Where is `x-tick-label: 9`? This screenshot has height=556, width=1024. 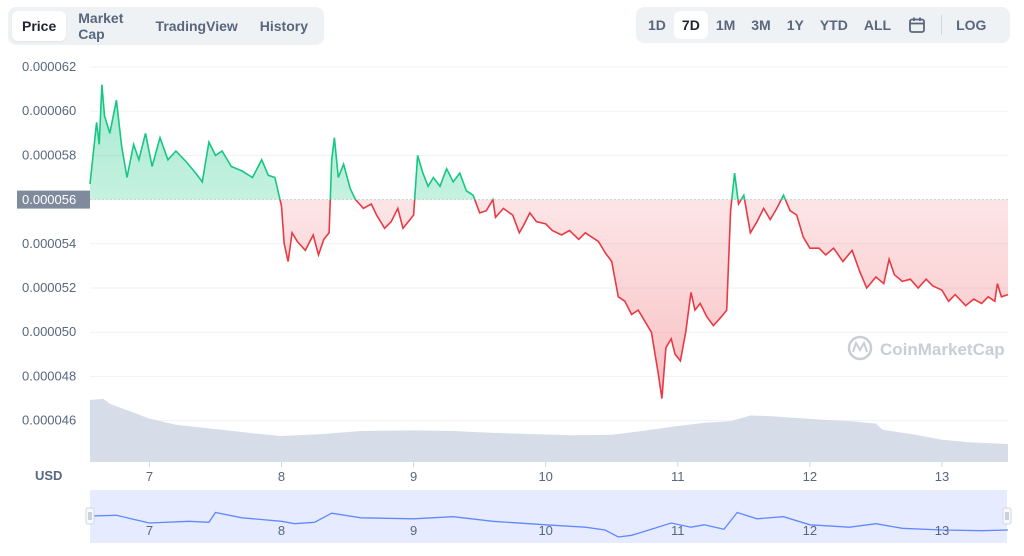
x-tick-label: 9 is located at coordinates (413, 476).